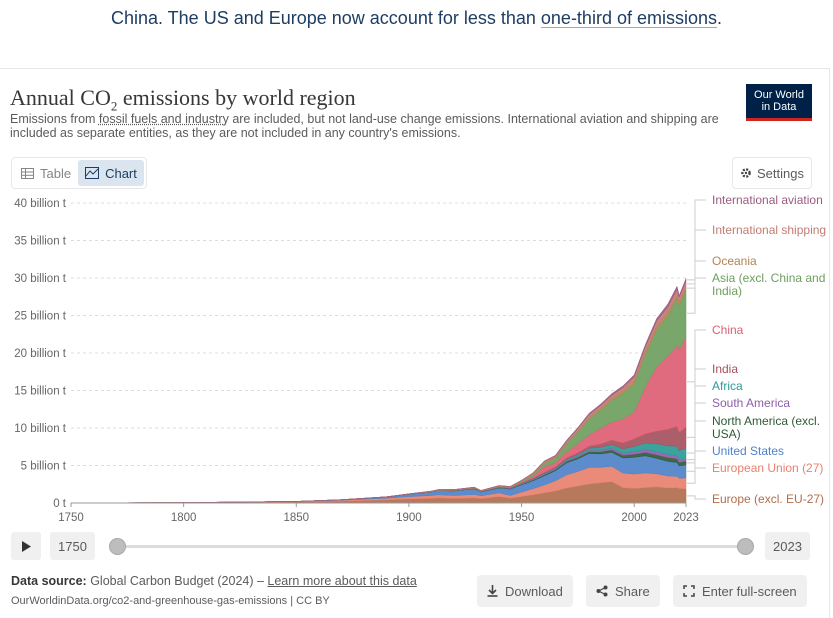 The image size is (833, 618). I want to click on download-icon, so click(492, 591).